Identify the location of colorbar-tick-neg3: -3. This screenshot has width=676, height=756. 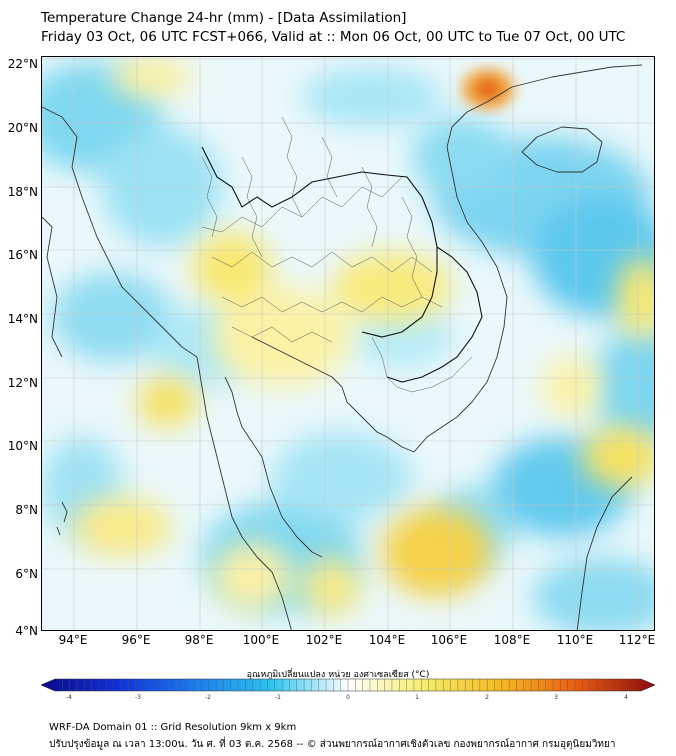
(138, 697).